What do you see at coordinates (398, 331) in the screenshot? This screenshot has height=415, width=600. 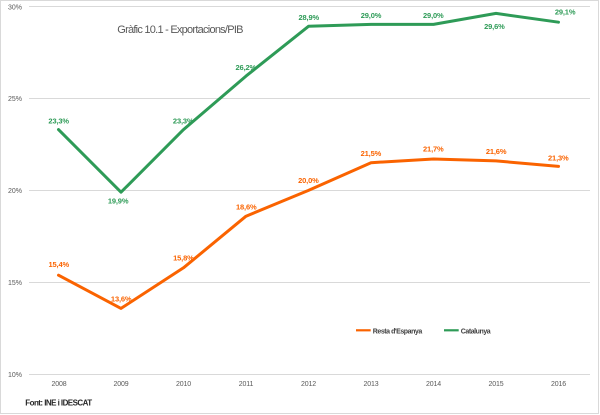 I see `svg-text: Resta d'Espanya` at bounding box center [398, 331].